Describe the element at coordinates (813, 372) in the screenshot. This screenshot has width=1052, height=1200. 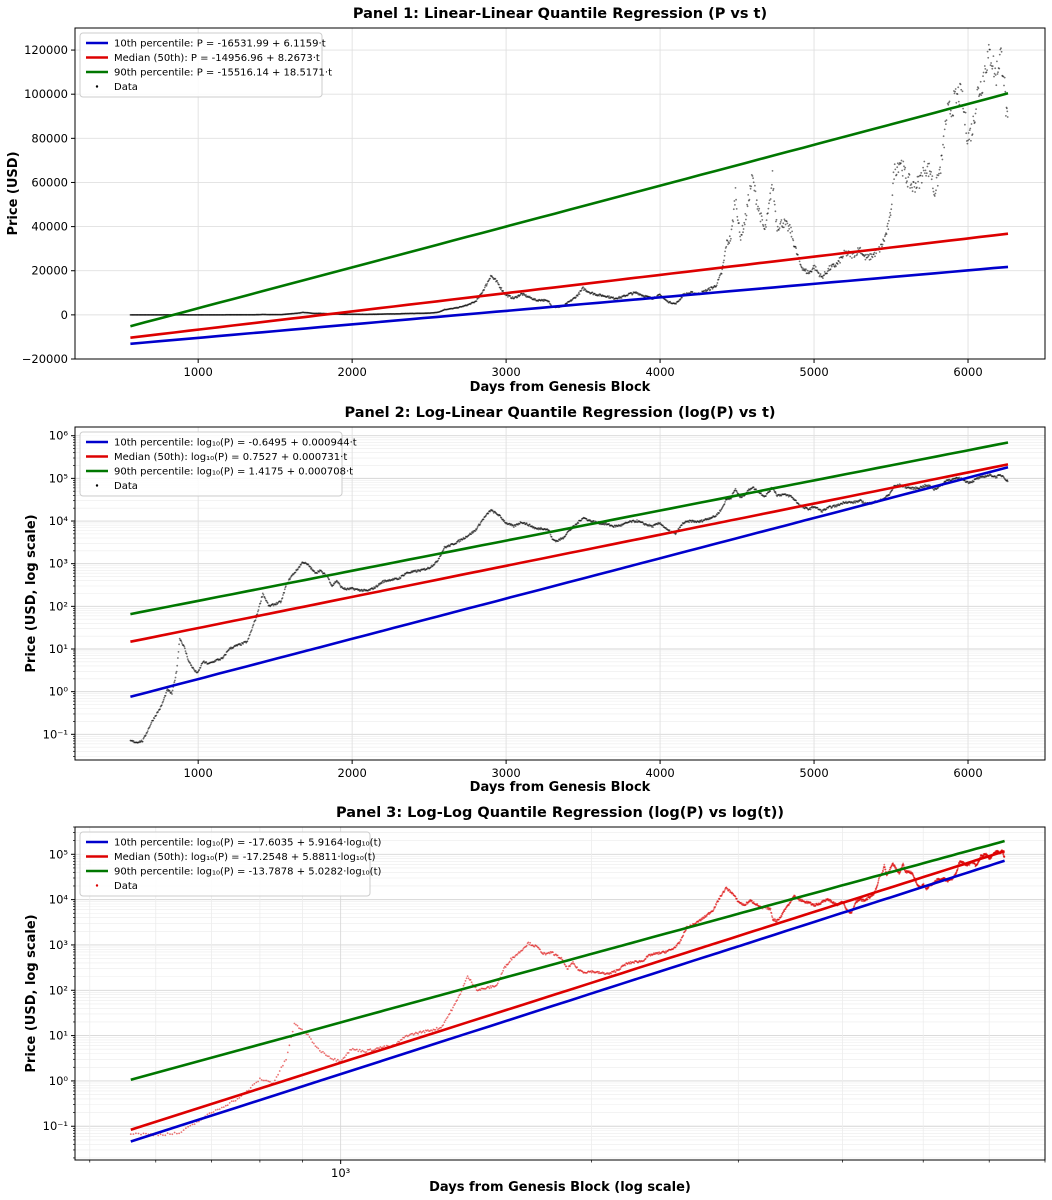
I see `x-tick-label: 5000` at that location.